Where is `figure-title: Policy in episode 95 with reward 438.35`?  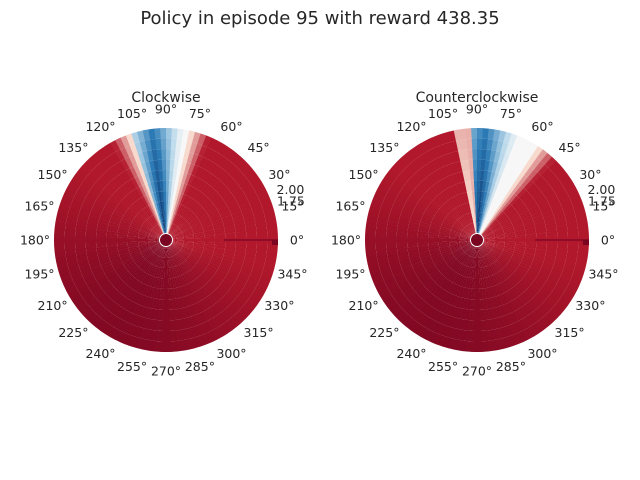 figure-title: Policy in episode 95 with reward 438.35 is located at coordinates (319, 18).